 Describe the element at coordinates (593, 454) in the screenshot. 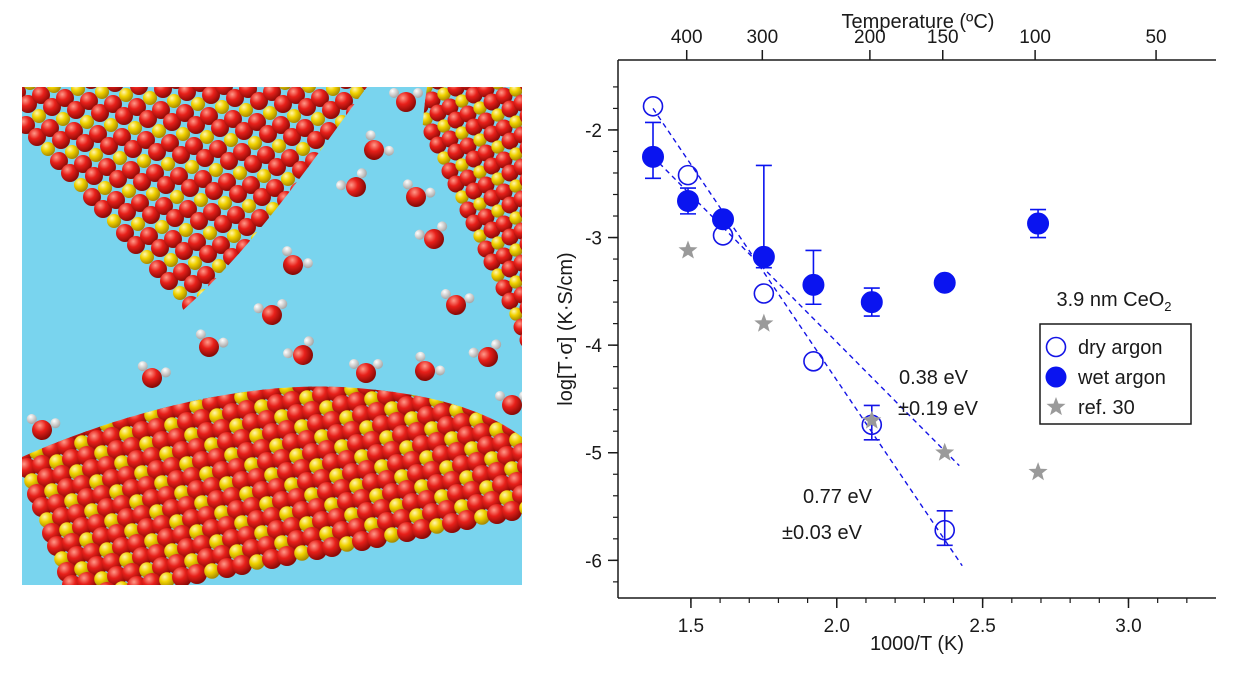

I see `y-tick-label: -5` at that location.